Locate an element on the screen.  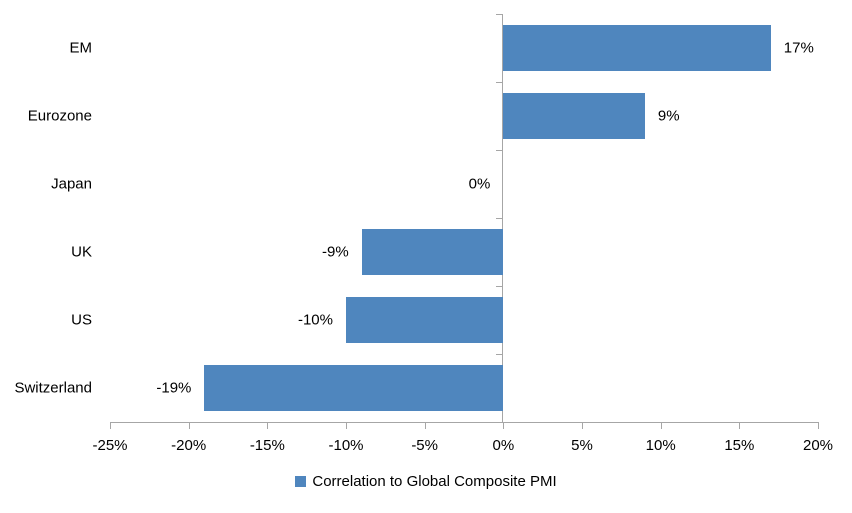
legend-label: Correlation to Global Composite PMI is located at coordinates (434, 481).